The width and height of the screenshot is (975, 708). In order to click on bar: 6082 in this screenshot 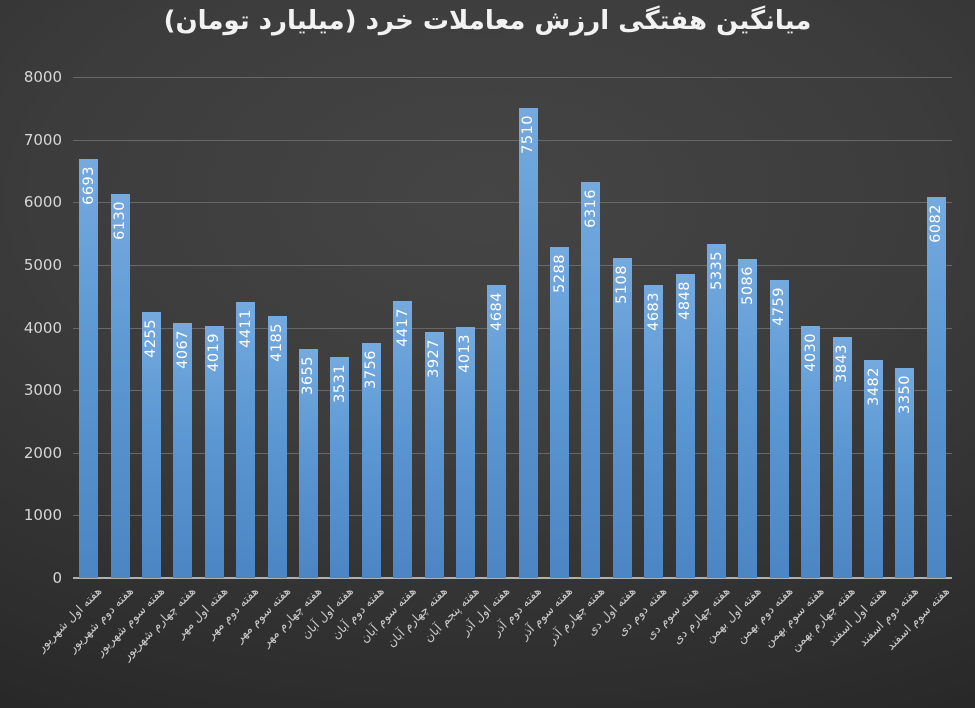, I will do `click(936, 387)`.